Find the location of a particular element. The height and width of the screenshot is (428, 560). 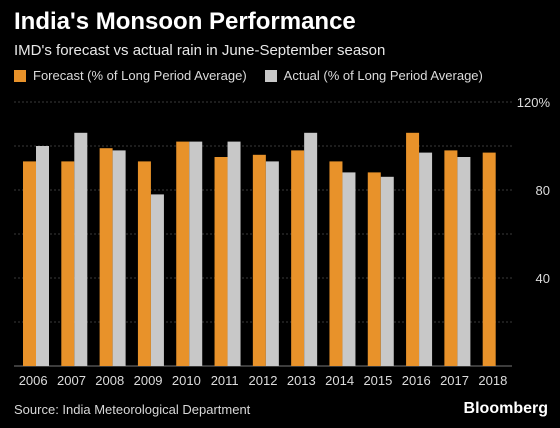

x-tick-label: 2014 is located at coordinates (339, 380).